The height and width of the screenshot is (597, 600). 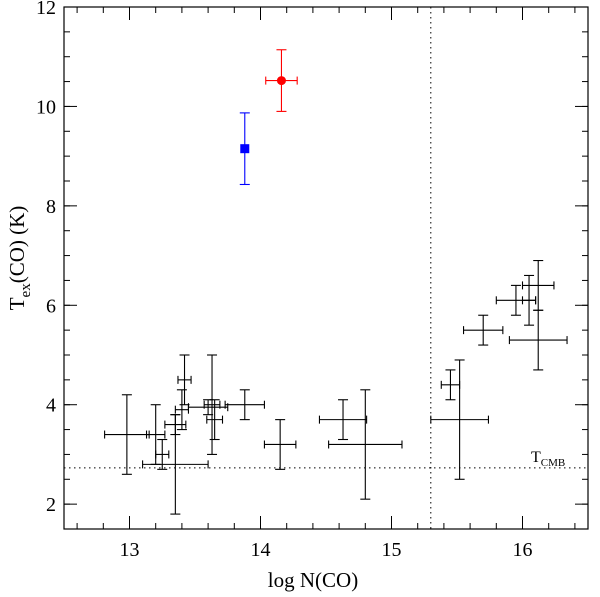 I want to click on x-tick-label: 15, so click(x=392, y=550).